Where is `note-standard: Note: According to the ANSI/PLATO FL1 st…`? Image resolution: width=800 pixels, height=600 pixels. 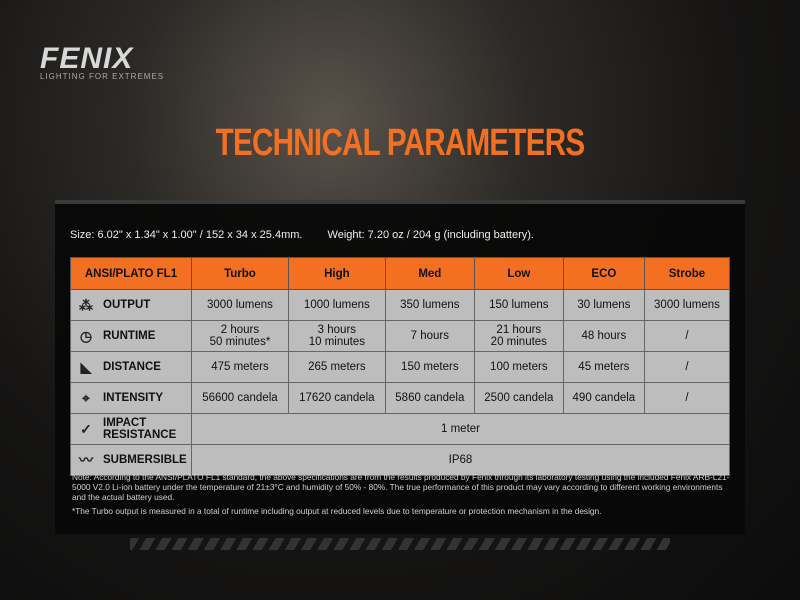
note-standard: Note: According to the ANSI/PLATO FL1 st… is located at coordinates (401, 487).